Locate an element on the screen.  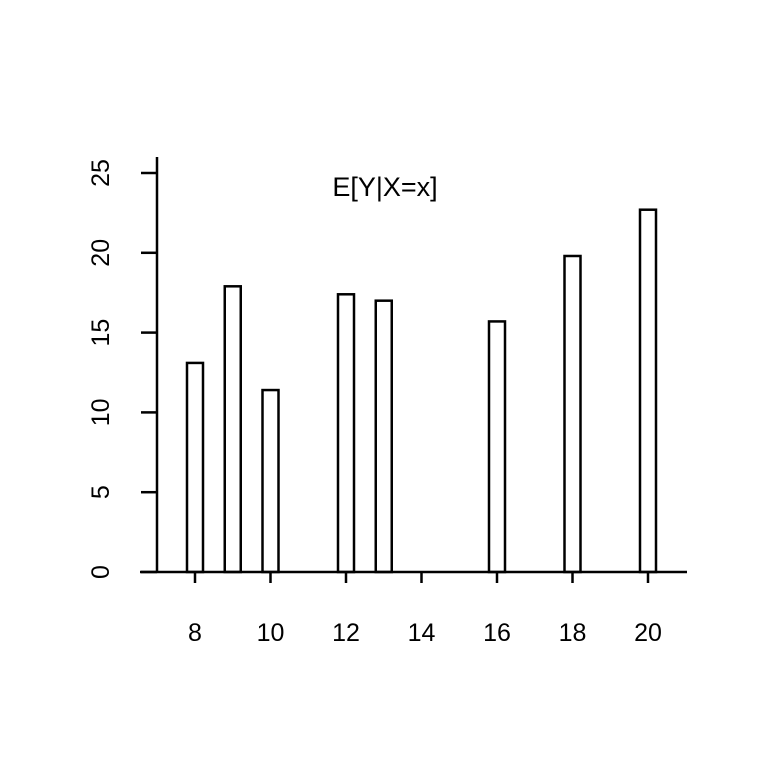
chart-title: E[Y|X=x] is located at coordinates (384, 187).